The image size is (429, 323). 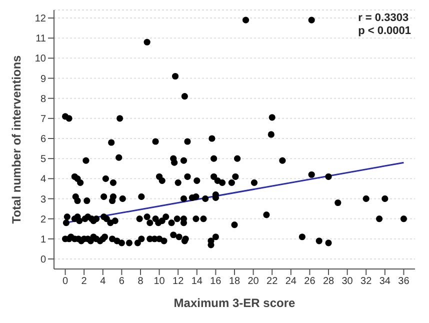 What do you see at coordinates (43, 160) in the screenshot?
I see `y-tick-label: 5` at bounding box center [43, 160].